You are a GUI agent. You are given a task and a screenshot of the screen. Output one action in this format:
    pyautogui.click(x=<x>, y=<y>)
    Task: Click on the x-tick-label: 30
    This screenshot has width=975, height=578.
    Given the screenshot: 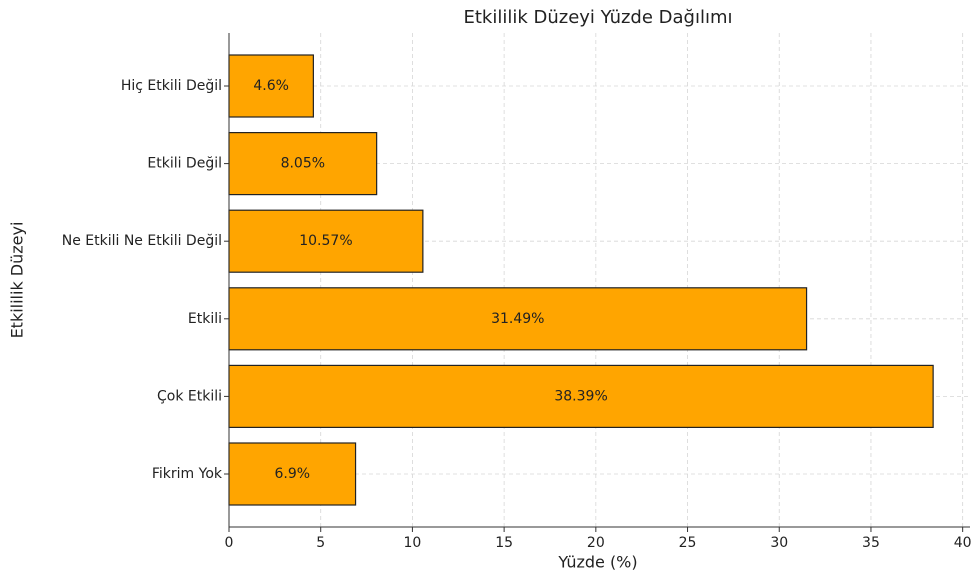 What is the action you would take?
    pyautogui.click(x=779, y=543)
    